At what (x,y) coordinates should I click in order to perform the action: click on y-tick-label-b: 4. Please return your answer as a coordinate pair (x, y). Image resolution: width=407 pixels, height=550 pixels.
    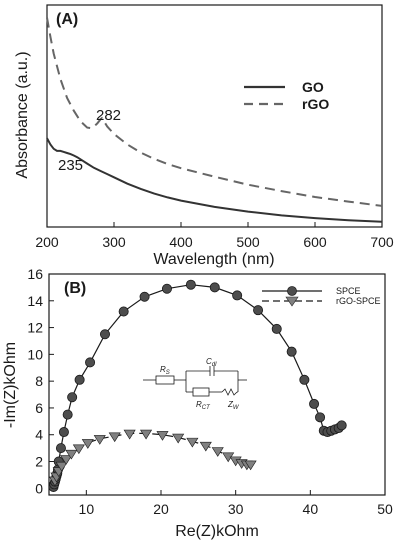
    Looking at the image, I should click on (39, 435).